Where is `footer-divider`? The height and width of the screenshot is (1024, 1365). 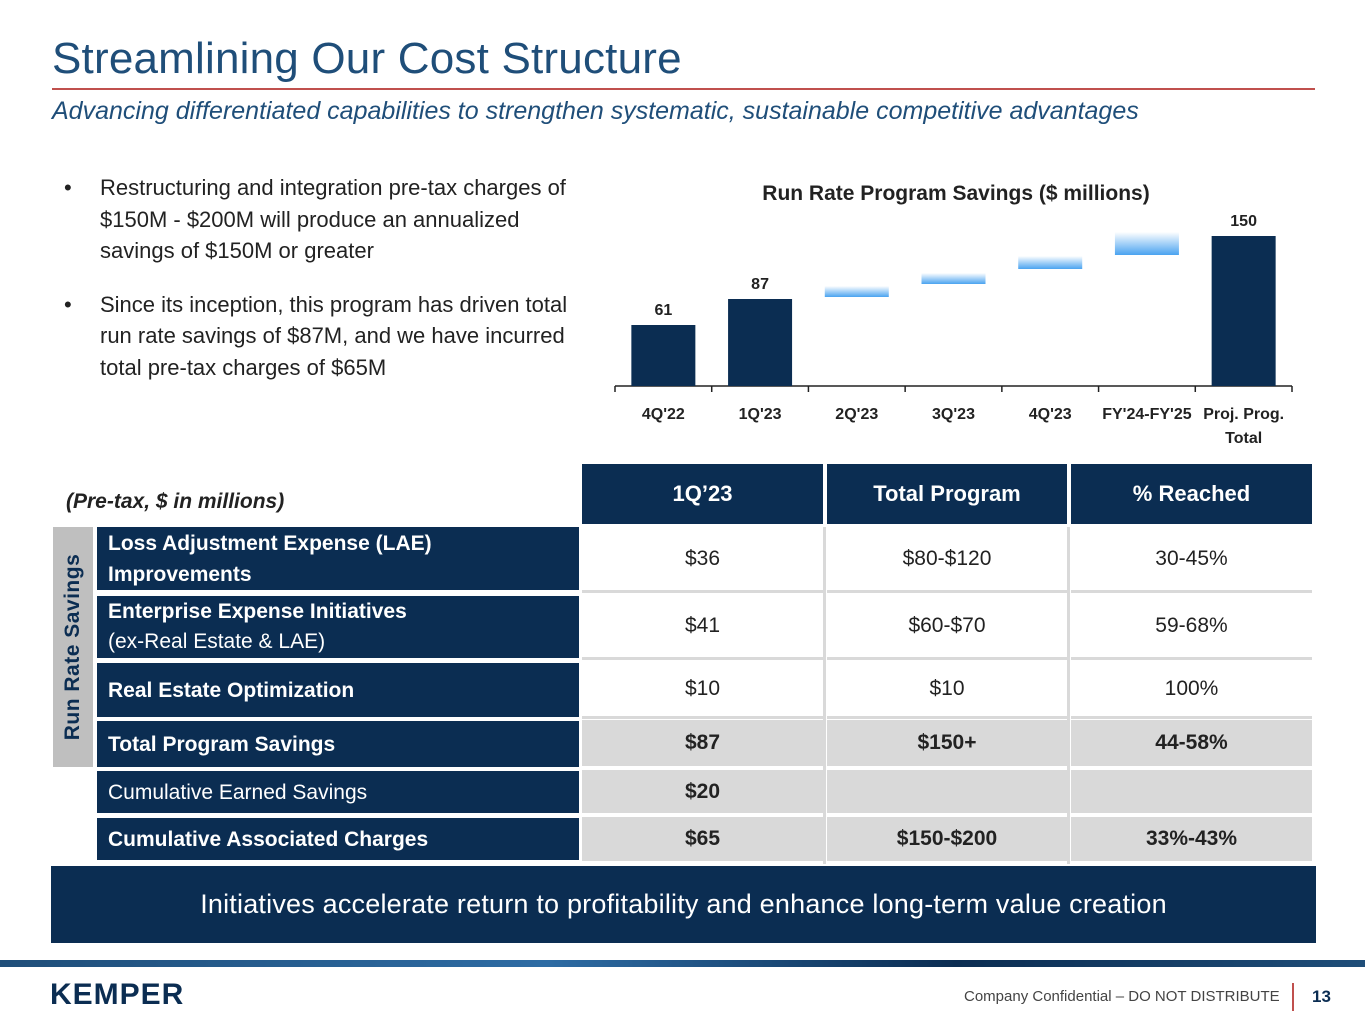 footer-divider is located at coordinates (1293, 997).